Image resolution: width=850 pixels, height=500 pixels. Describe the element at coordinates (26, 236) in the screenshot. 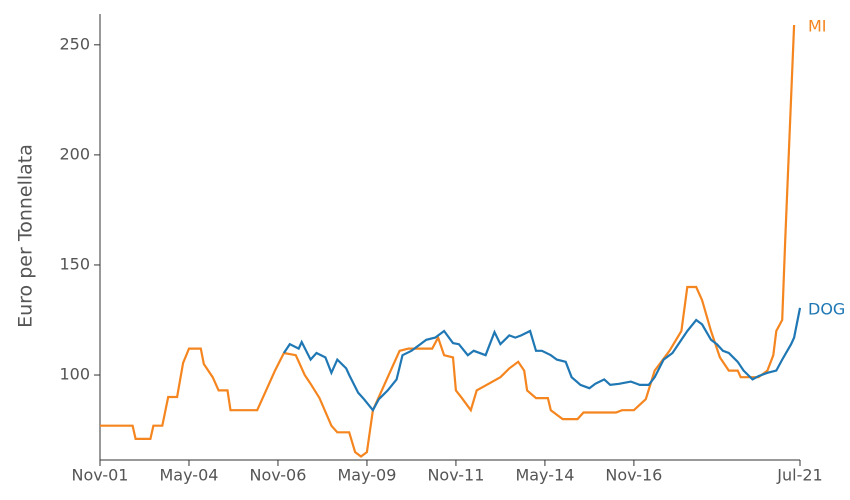

I see `y-axis-label: Euro per Tonnellata` at that location.